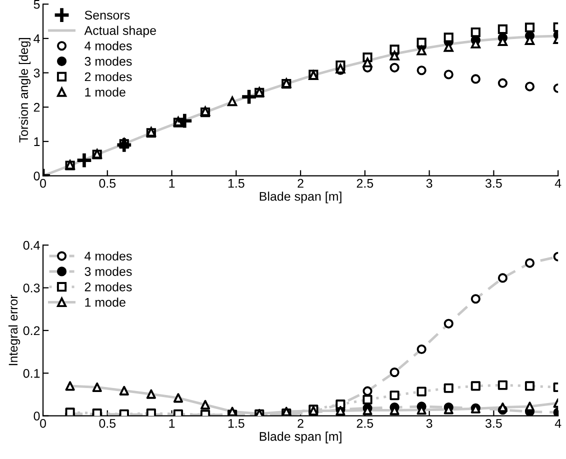 This screenshot has width=566, height=459. What do you see at coordinates (37, 4) in the screenshot?
I see `y-tick-label: 5` at bounding box center [37, 4].